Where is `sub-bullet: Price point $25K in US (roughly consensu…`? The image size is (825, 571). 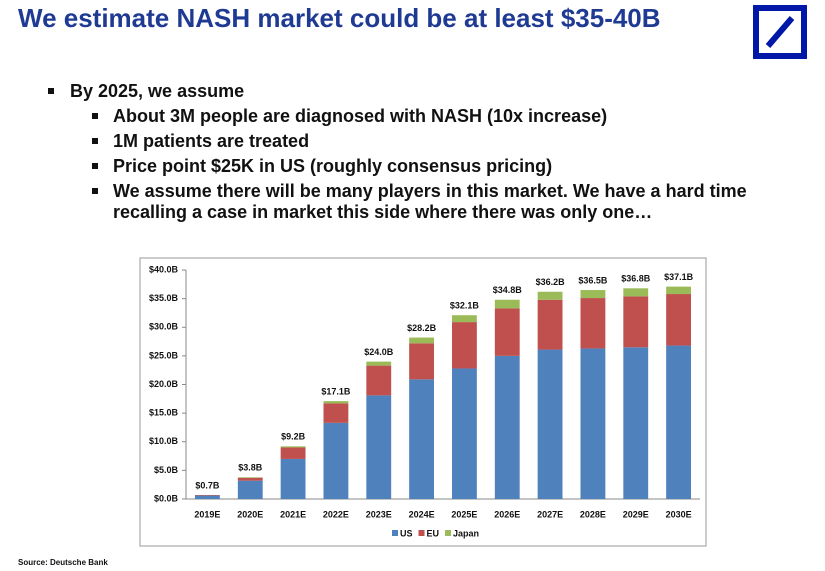
sub-bullet: Price point $25K in US (roughly consensu… is located at coordinates (455, 166).